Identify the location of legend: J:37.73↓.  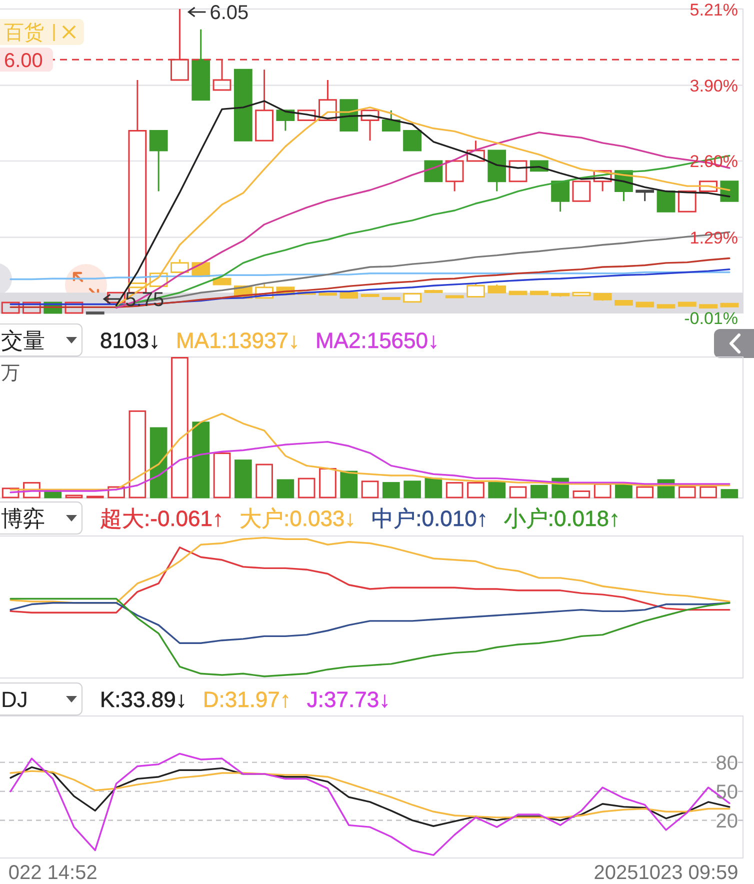
(348, 699).